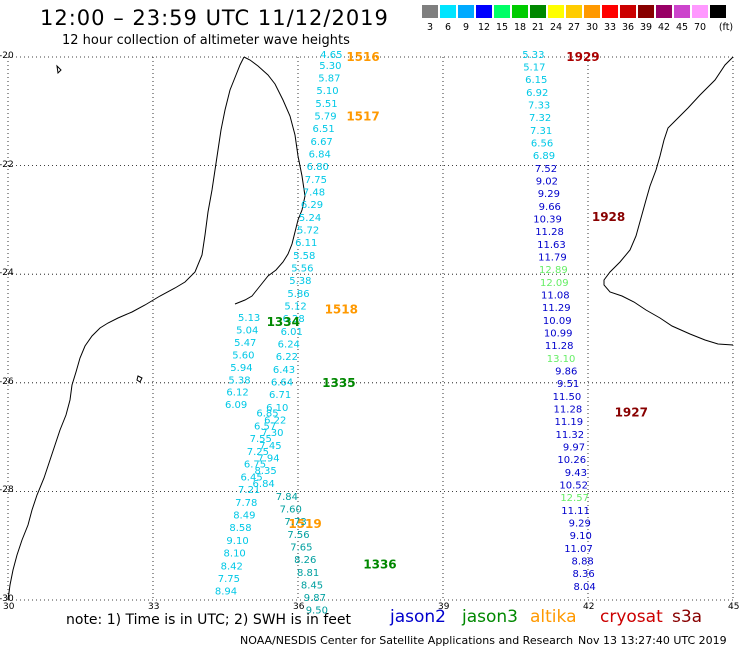 The height and width of the screenshot is (650, 740). Describe the element at coordinates (258, 452) in the screenshot. I see `swh-value: 7.25` at that location.